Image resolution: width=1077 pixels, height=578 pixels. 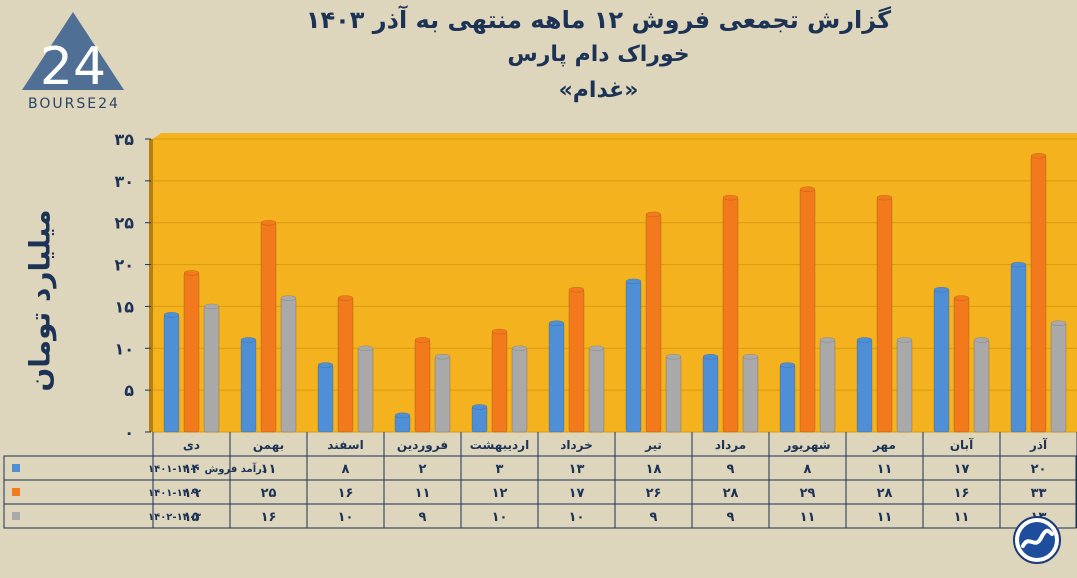 What do you see at coordinates (654, 469) in the screenshot?
I see `data-cell-value: ۱۸` at bounding box center [654, 469].